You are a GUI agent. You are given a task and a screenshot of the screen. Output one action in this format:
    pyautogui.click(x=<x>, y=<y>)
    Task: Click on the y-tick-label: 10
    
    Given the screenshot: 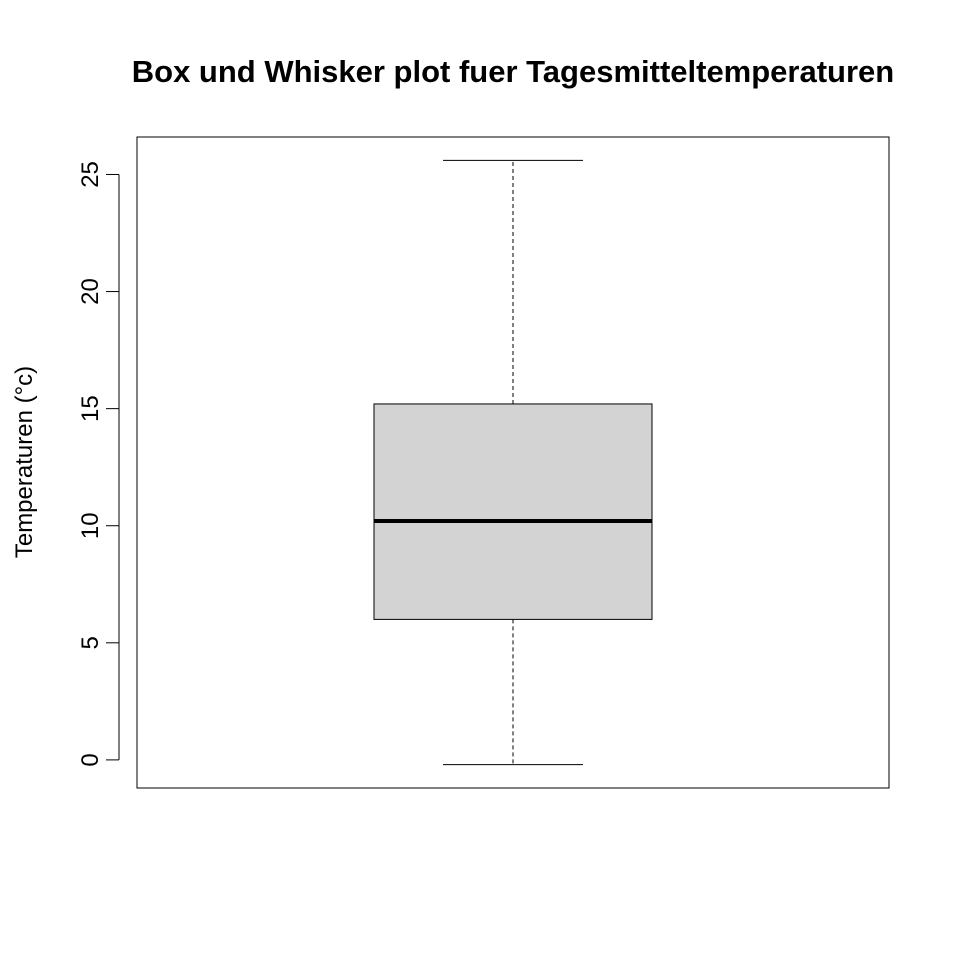 What is the action you would take?
    pyautogui.click(x=90, y=525)
    